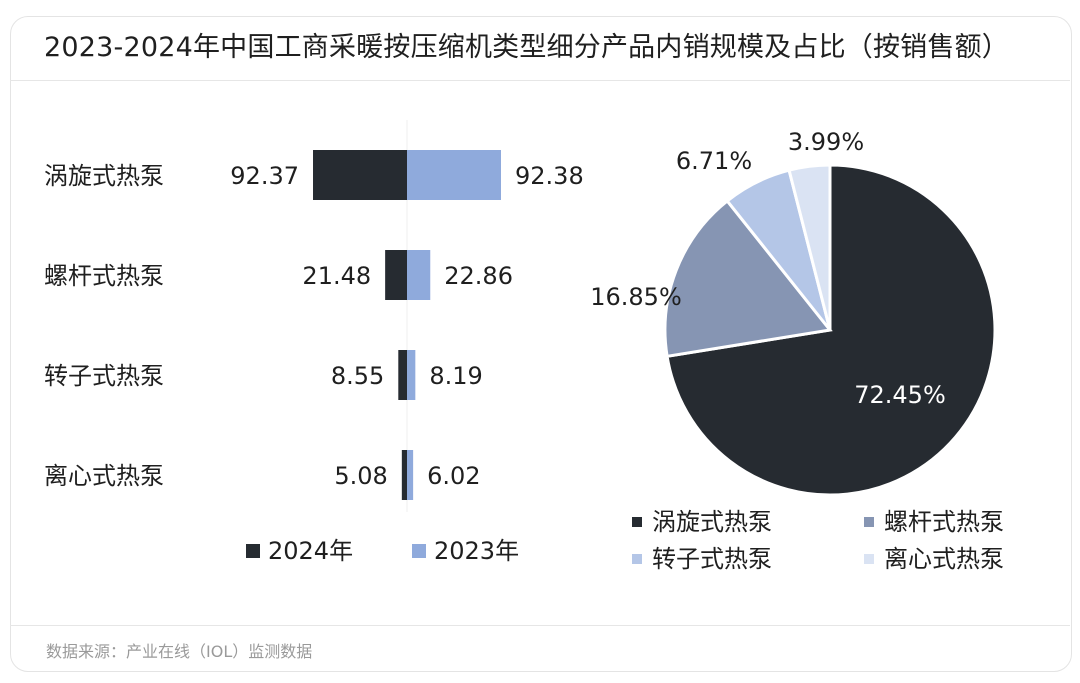 The image size is (1080, 683). I want to click on category-label: 螺杆式热泵, so click(104, 276).